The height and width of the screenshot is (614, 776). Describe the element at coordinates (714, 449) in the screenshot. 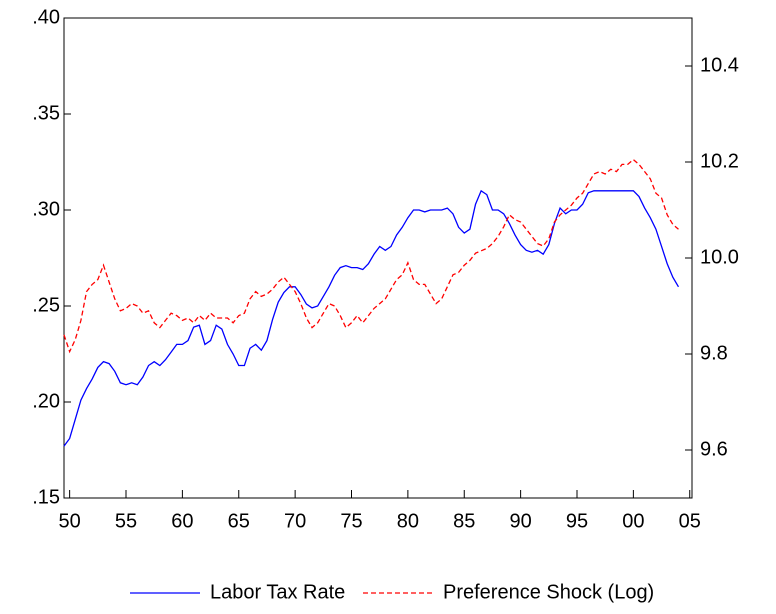

I see `y2-tick-label: 9.6` at that location.